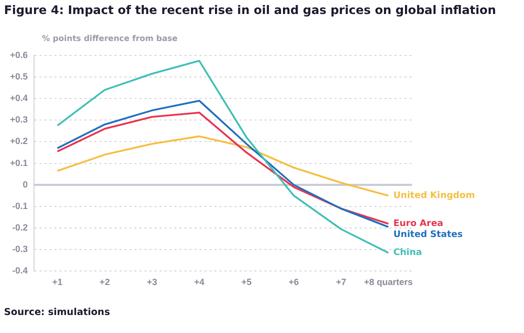 This screenshot has height=333, width=524. Describe the element at coordinates (19, 119) in the screenshot. I see `y-tick-label: +0.3` at that location.